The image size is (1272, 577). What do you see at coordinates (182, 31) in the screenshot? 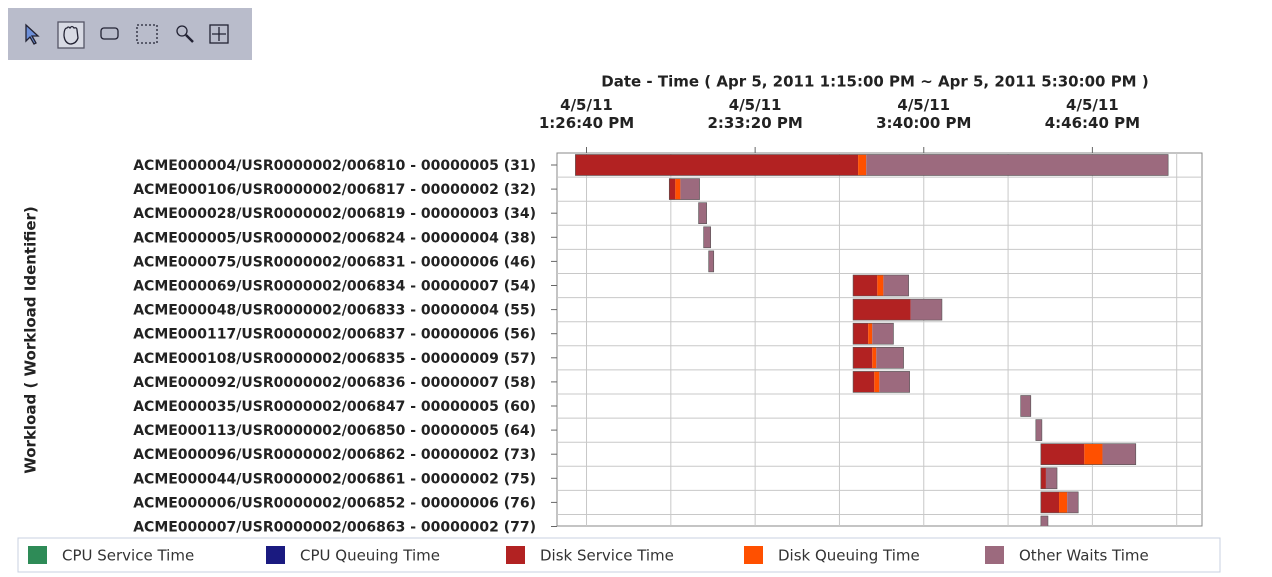
I see `zoom-tool` at bounding box center [182, 31].